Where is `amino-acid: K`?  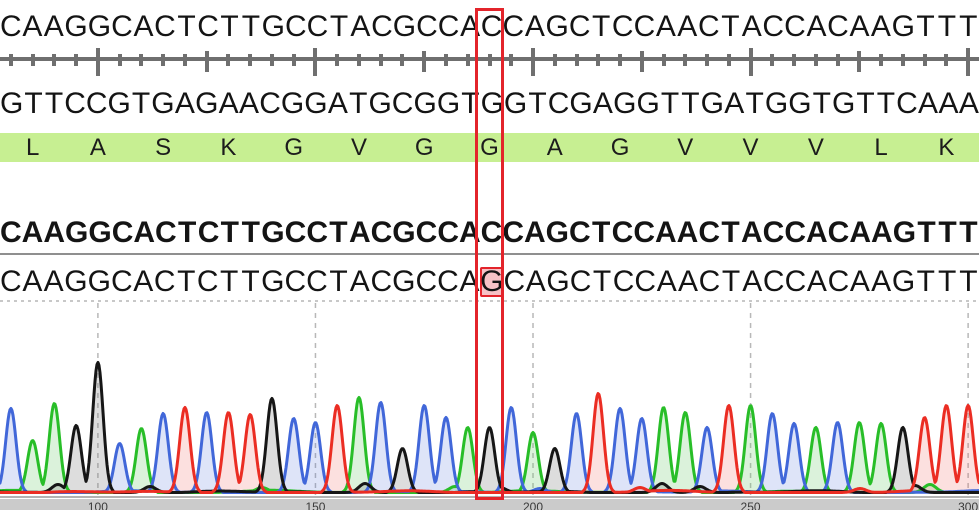
amino-acid: K is located at coordinates (946, 147).